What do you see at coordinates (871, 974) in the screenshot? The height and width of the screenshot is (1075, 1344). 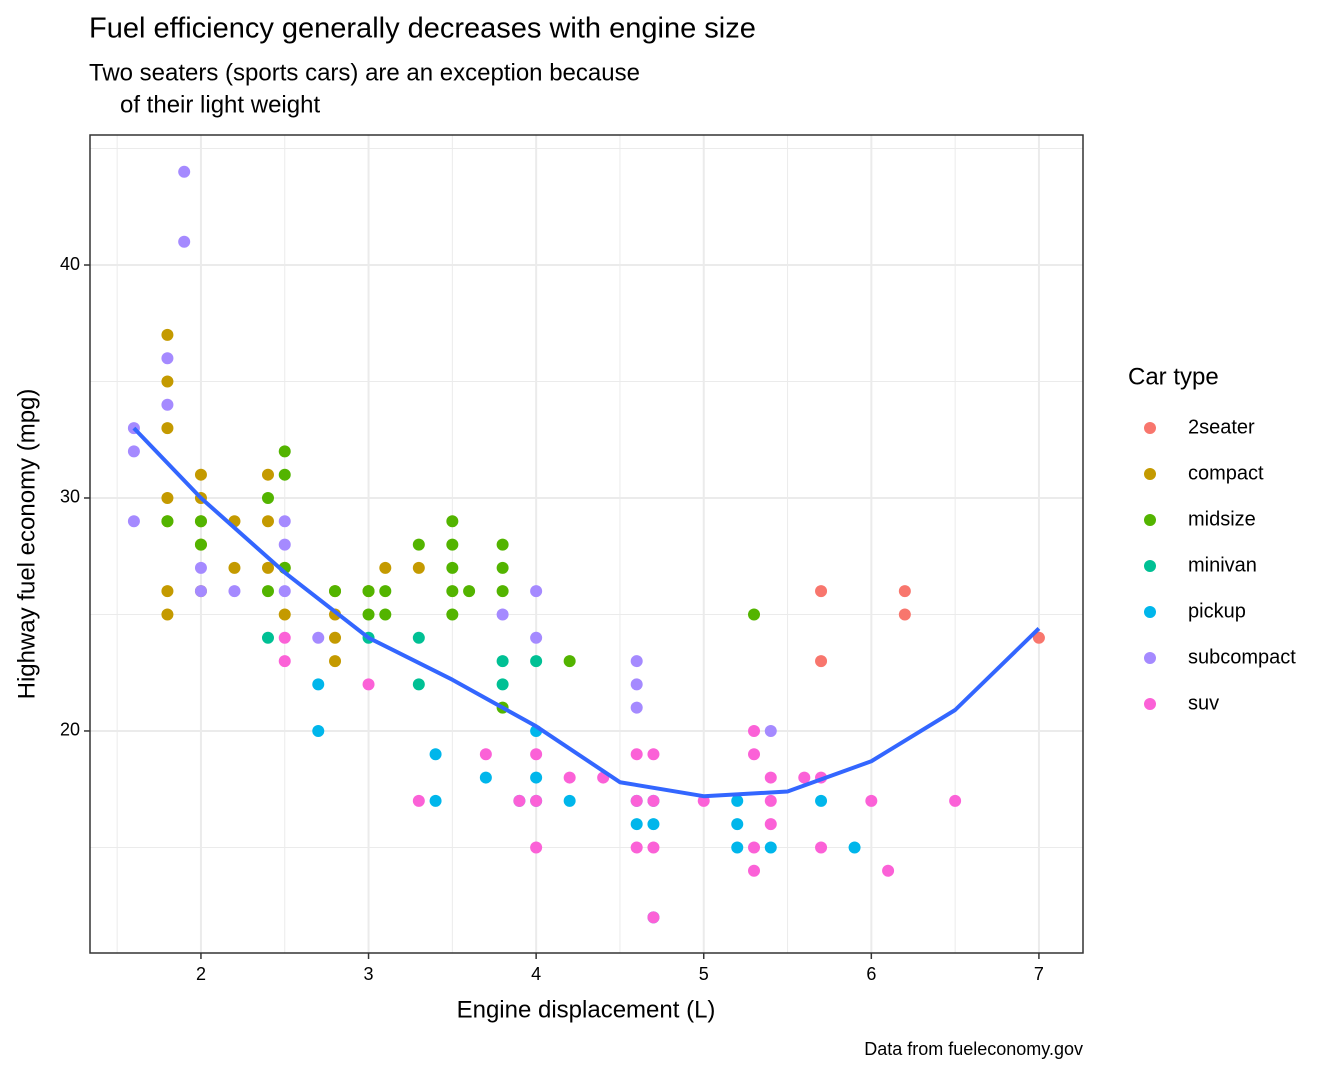 I see `x-tick-label: 6` at bounding box center [871, 974].